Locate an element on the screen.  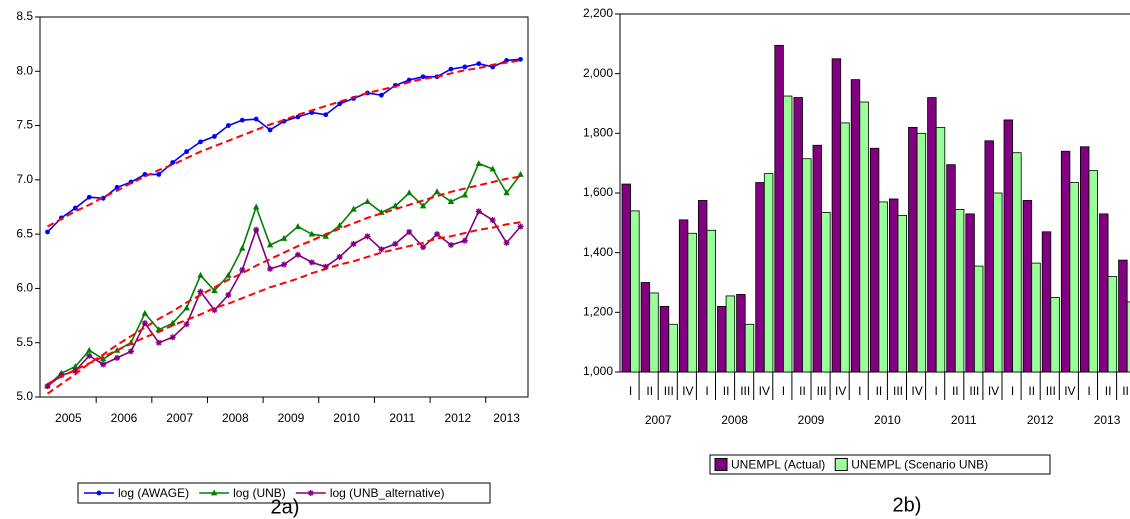
x-tick-label: 2009 is located at coordinates (291, 418).